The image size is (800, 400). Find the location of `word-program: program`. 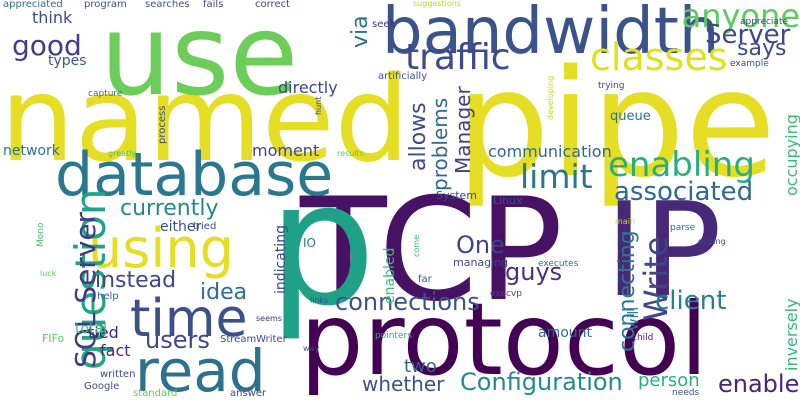

word-program: program is located at coordinates (105, 5).